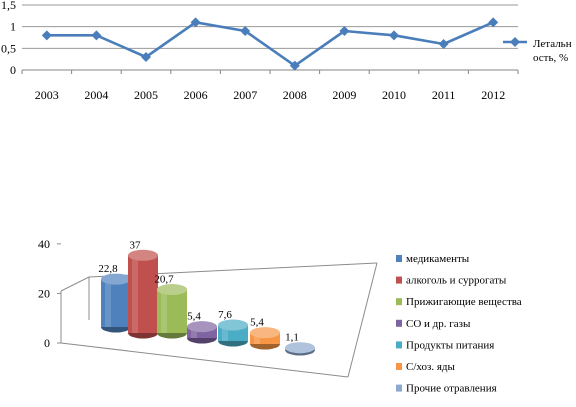 This screenshot has height=407, width=576. I want to click on y-tick-label: 40, so click(44, 244).